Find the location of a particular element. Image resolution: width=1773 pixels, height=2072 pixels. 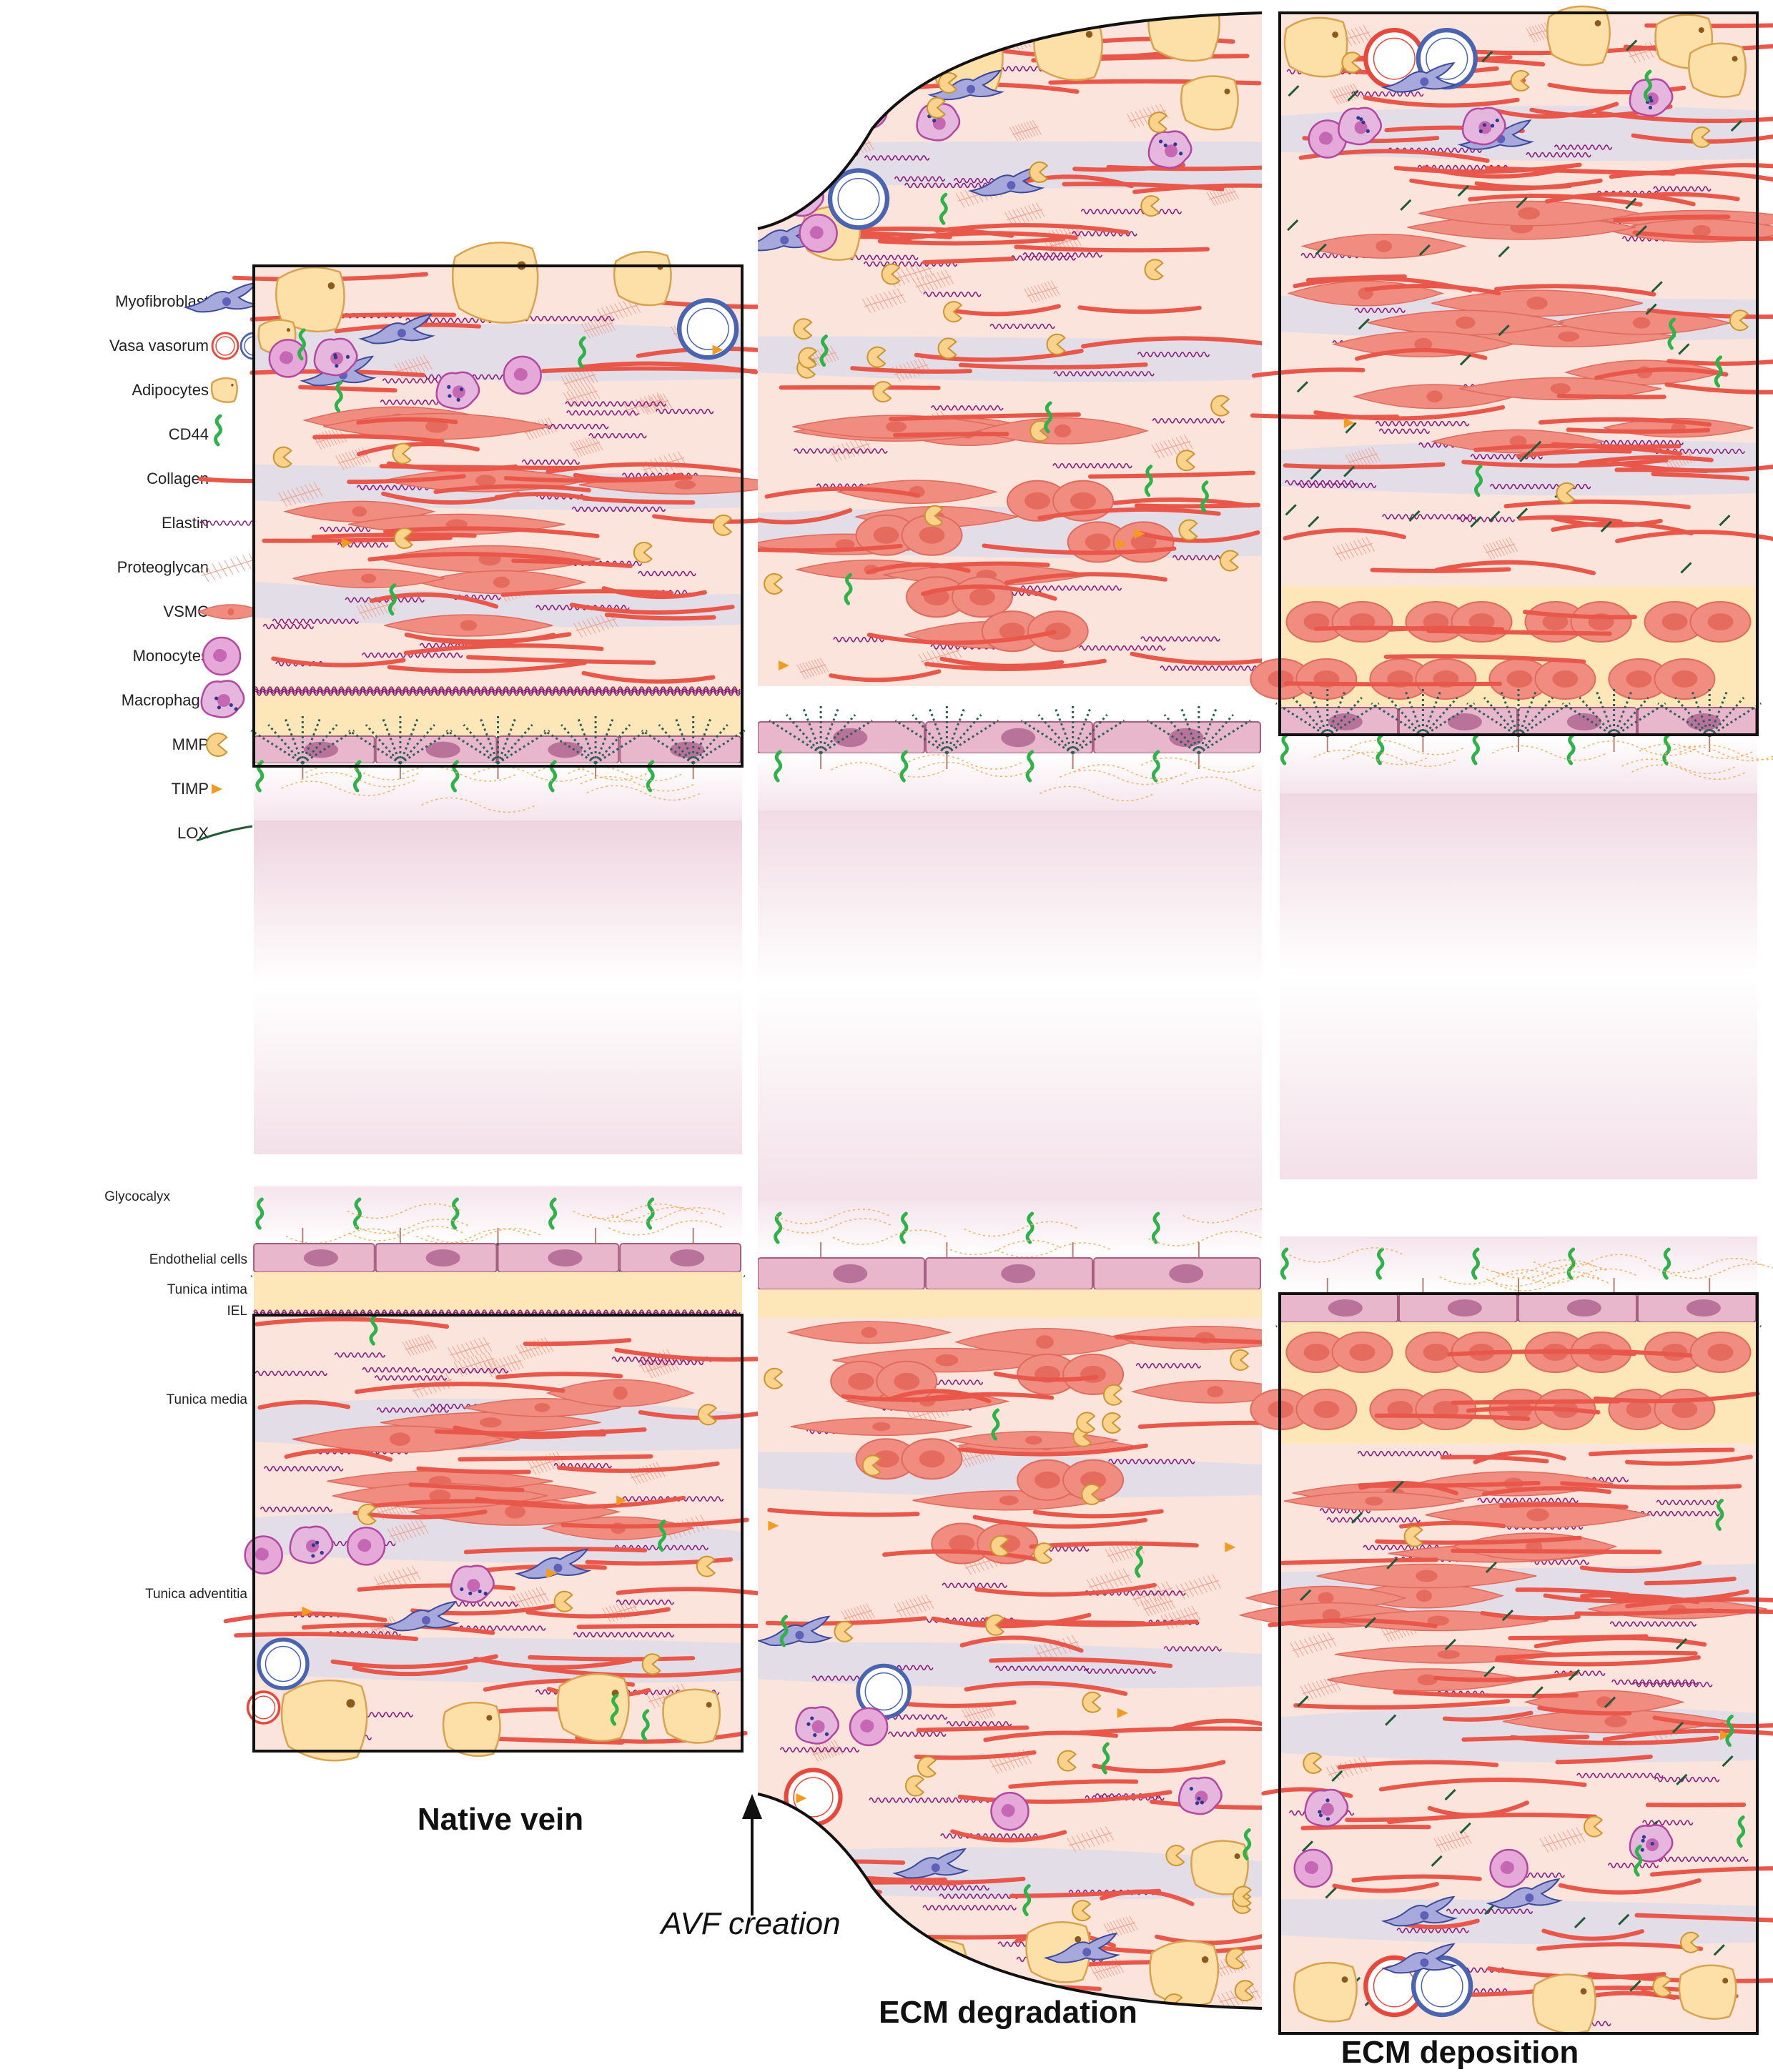

ecm-deposition-title: ECM deposition is located at coordinates (1460, 2052).